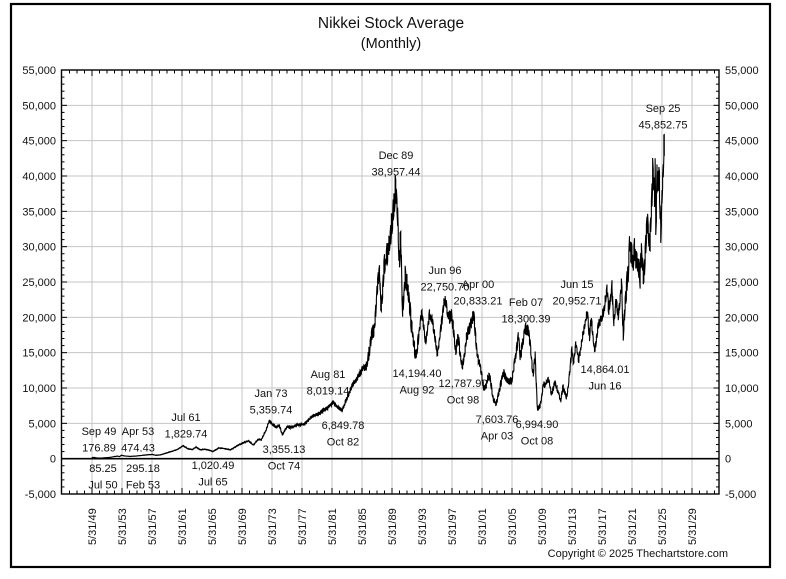 This screenshot has width=786, height=579. I want to click on y-axis-label-right: 35,000, so click(742, 212).